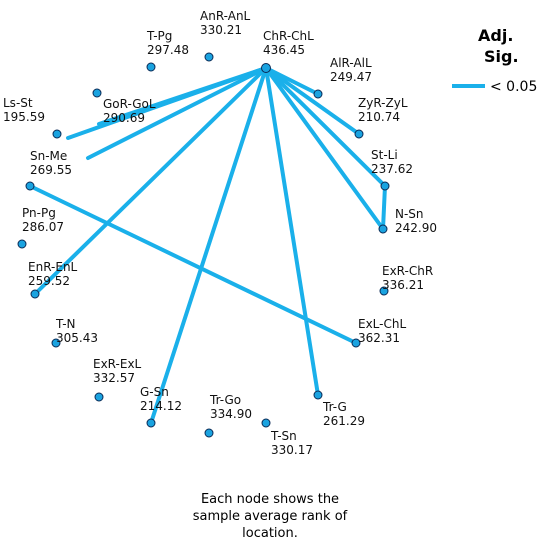 The image size is (550, 547). What do you see at coordinates (209, 433) in the screenshot?
I see `node-marker-tr-go` at bounding box center [209, 433].